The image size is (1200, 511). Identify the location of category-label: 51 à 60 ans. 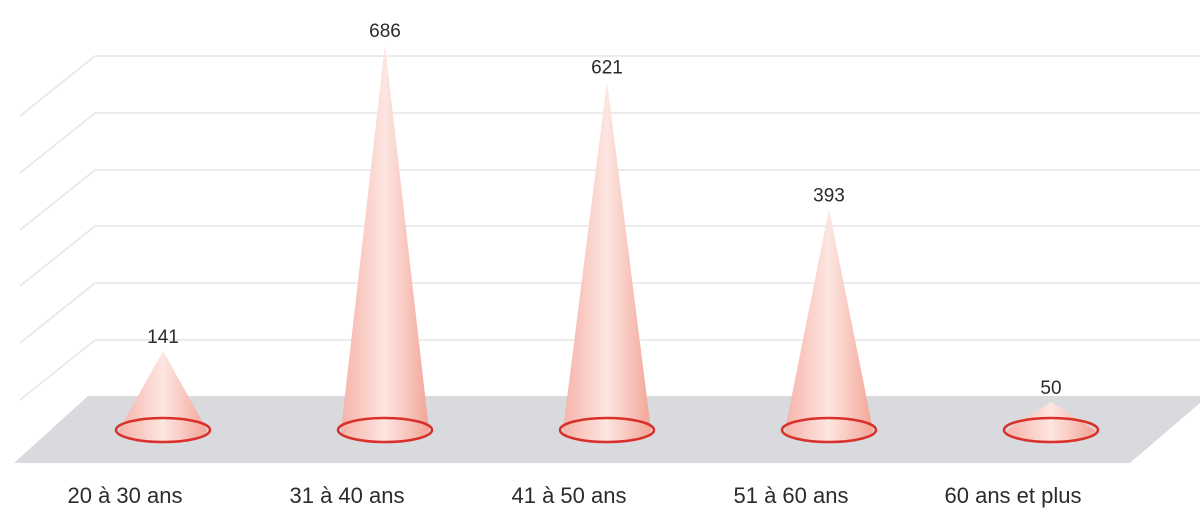
(791, 495).